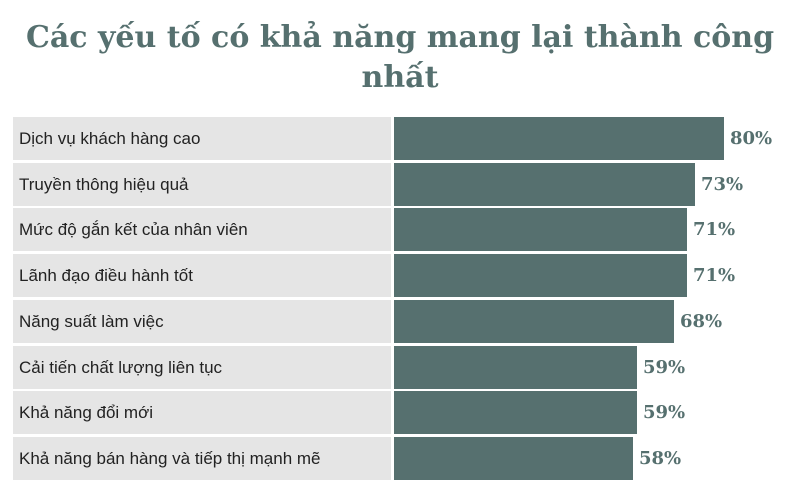  What do you see at coordinates (170, 458) in the screenshot?
I see `category-label: Khả năng bán hàng và tiếp thị mạnh mẽ` at bounding box center [170, 458].